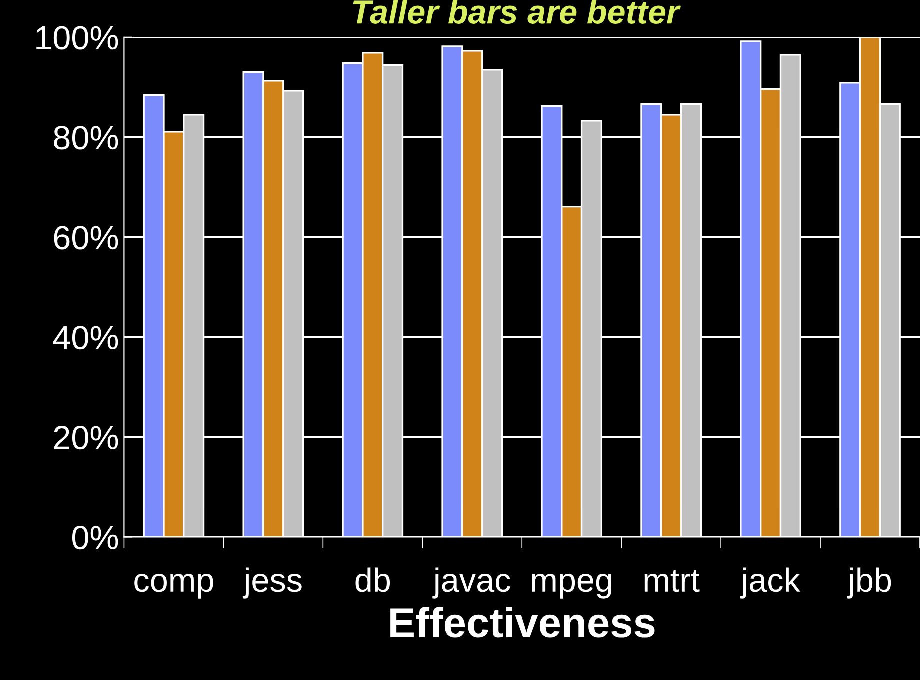 This screenshot has height=680, width=920. I want to click on x-tick-label: mtrt, so click(672, 581).